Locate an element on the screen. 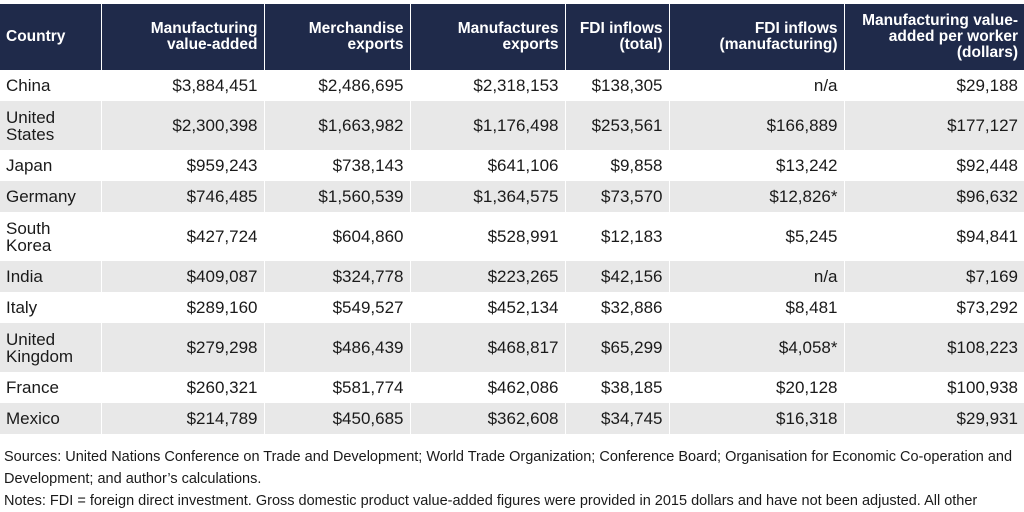 This screenshot has height=512, width=1024. cell-fdi-inflows-total: $73,570 is located at coordinates (617, 196).